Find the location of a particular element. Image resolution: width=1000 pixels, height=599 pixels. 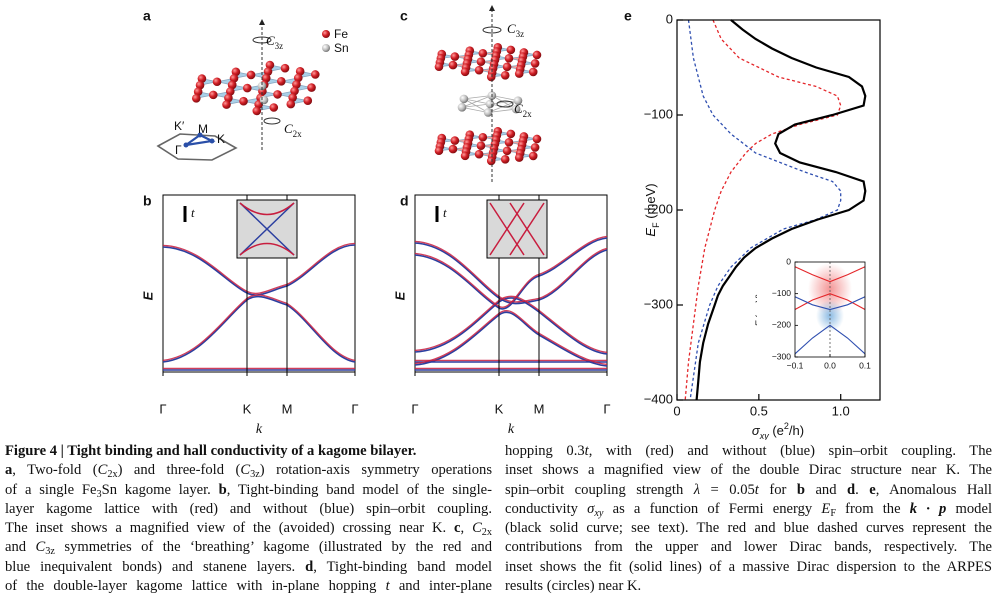

y-tick-label: 0 is located at coordinates (669, 18).